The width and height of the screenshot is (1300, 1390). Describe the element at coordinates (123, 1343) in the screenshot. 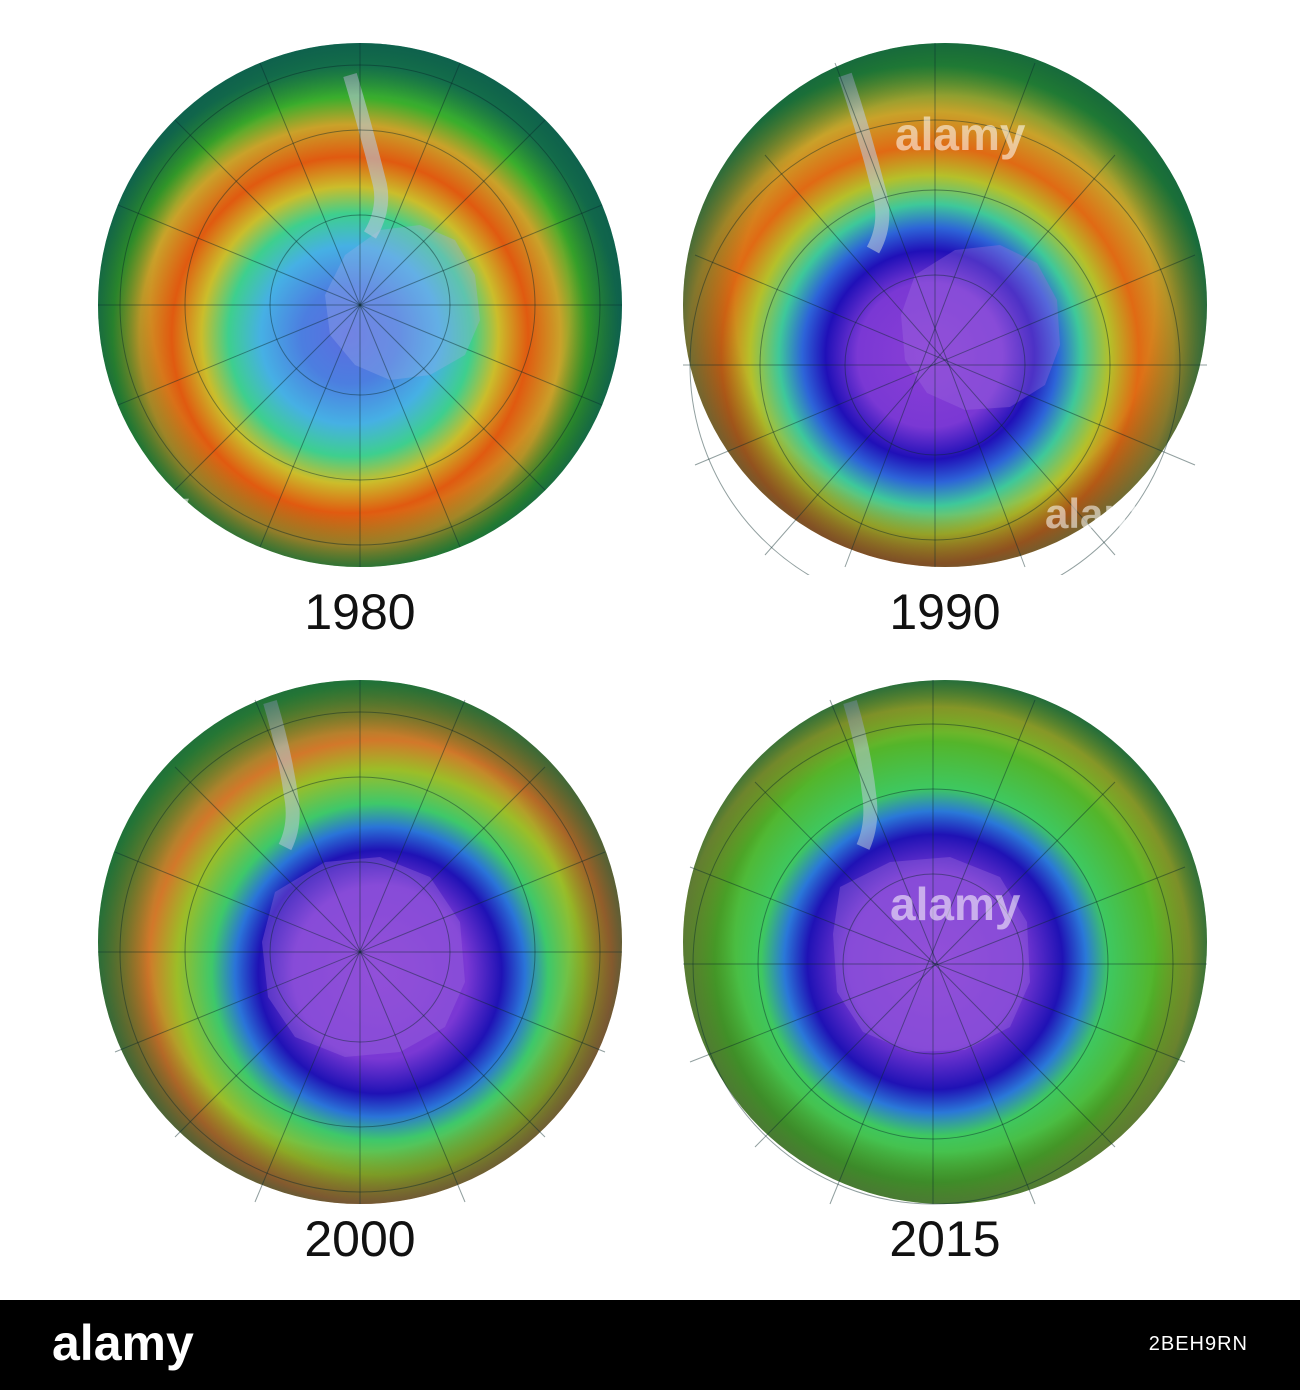

I see `alamy-logo: alamy` at that location.